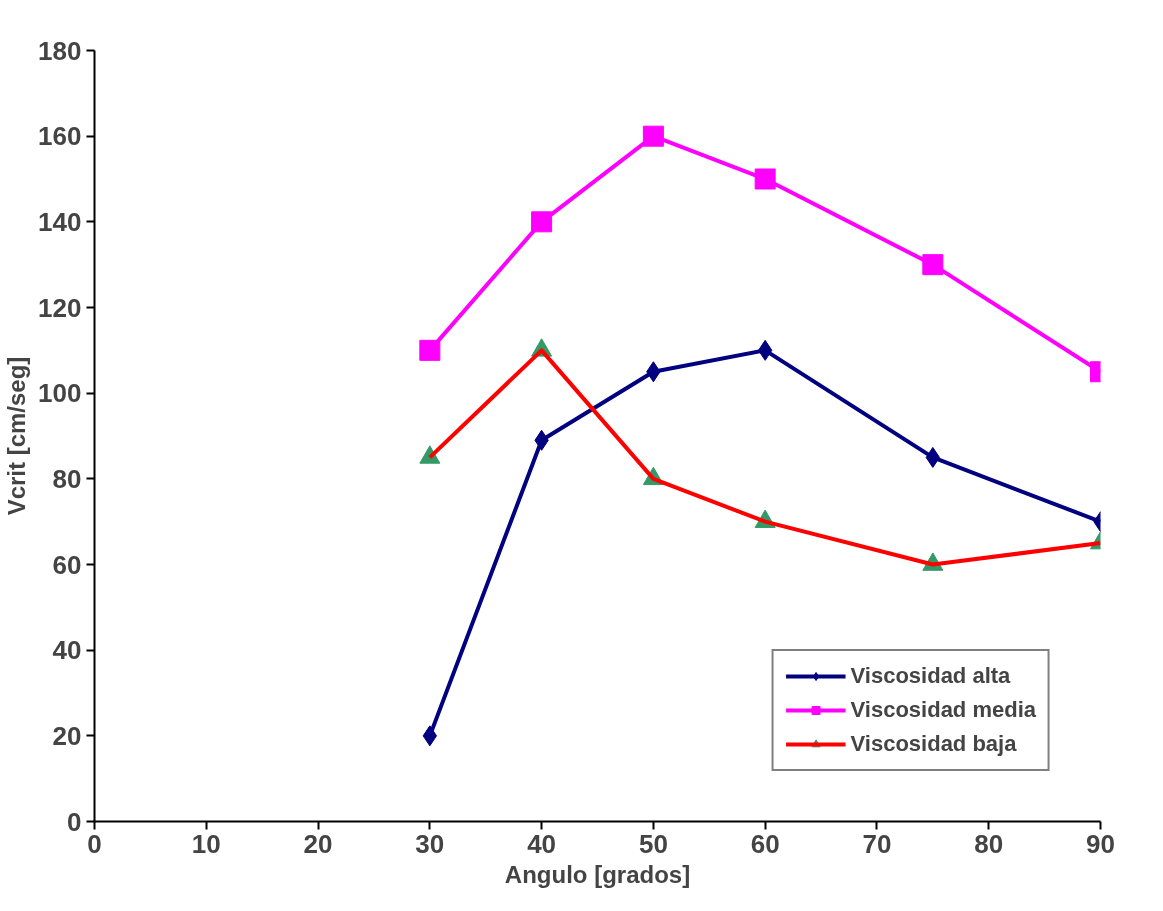 Image resolution: width=1163 pixels, height=911 pixels. What do you see at coordinates (74, 821) in the screenshot?
I see `y-tick-label: 0` at bounding box center [74, 821].